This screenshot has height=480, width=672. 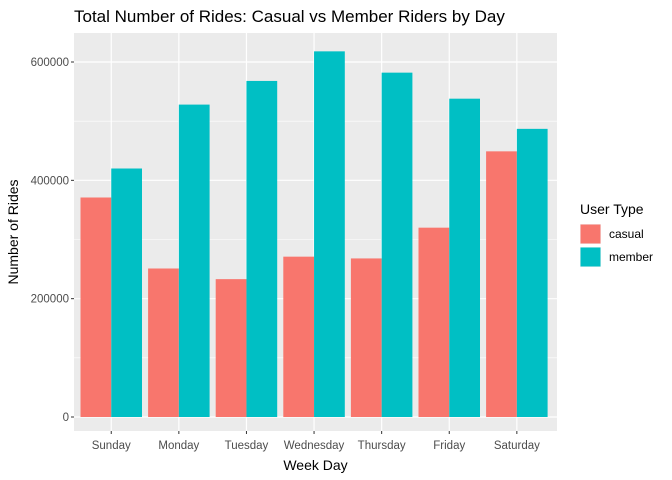 What do you see at coordinates (449, 446) in the screenshot?
I see `x-tick-label: Friday` at bounding box center [449, 446].